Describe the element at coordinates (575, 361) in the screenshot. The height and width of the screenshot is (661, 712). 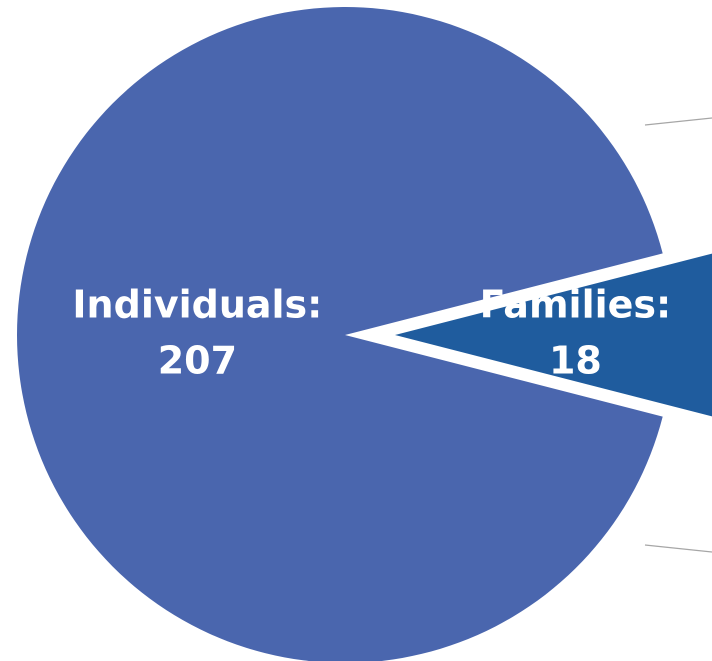
I see `slice-value: 18` at that location.